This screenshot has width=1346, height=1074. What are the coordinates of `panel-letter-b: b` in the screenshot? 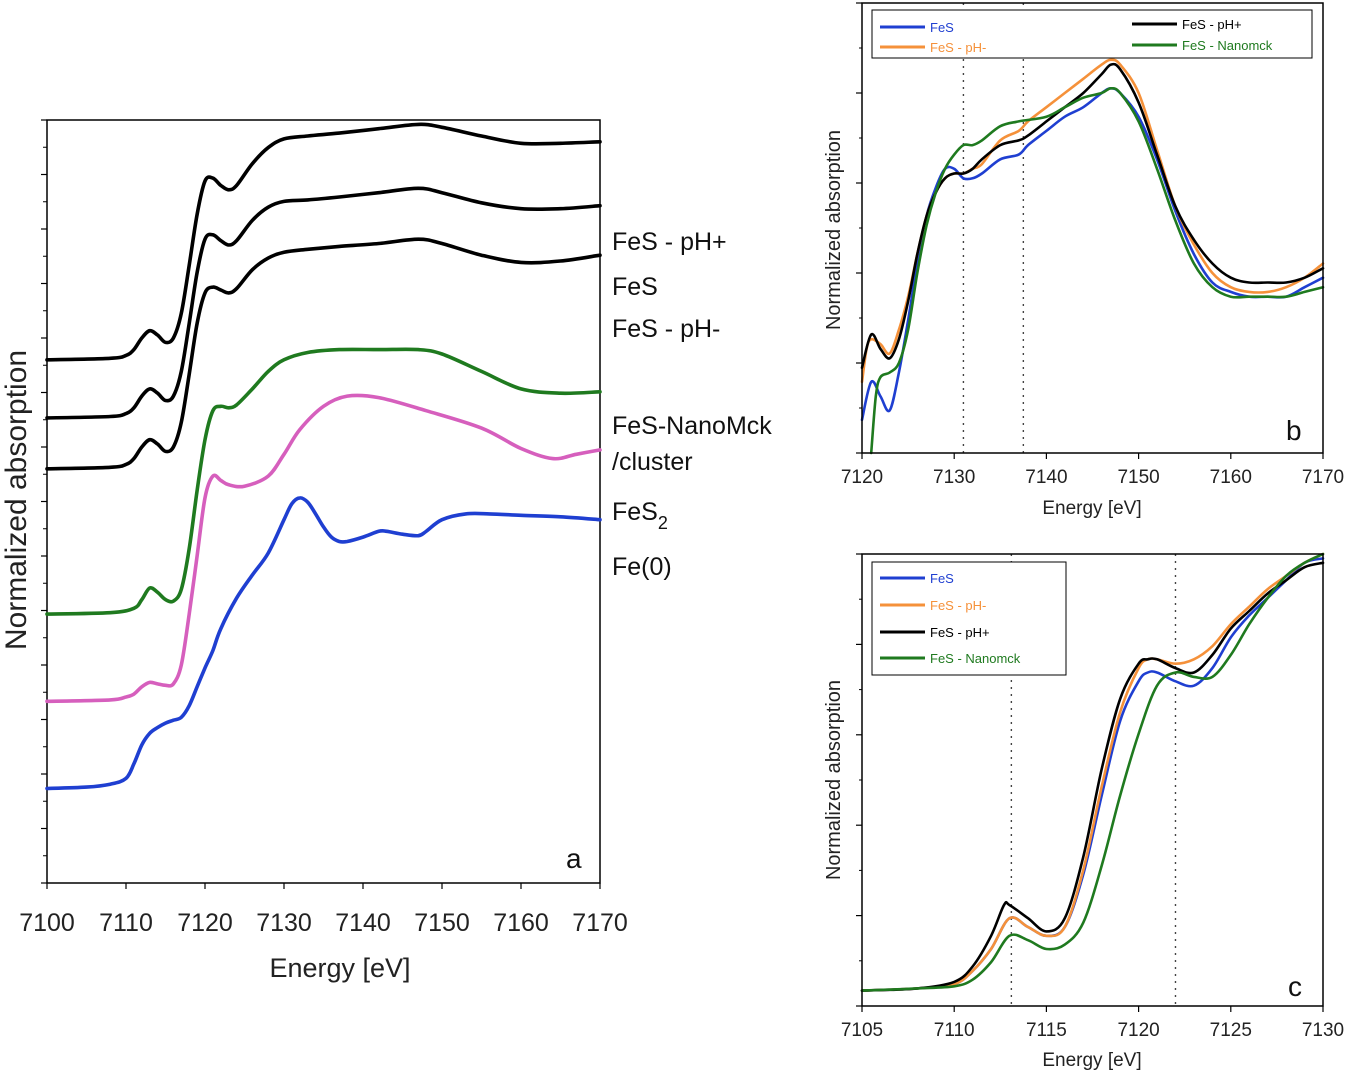 It's located at (1294, 430).